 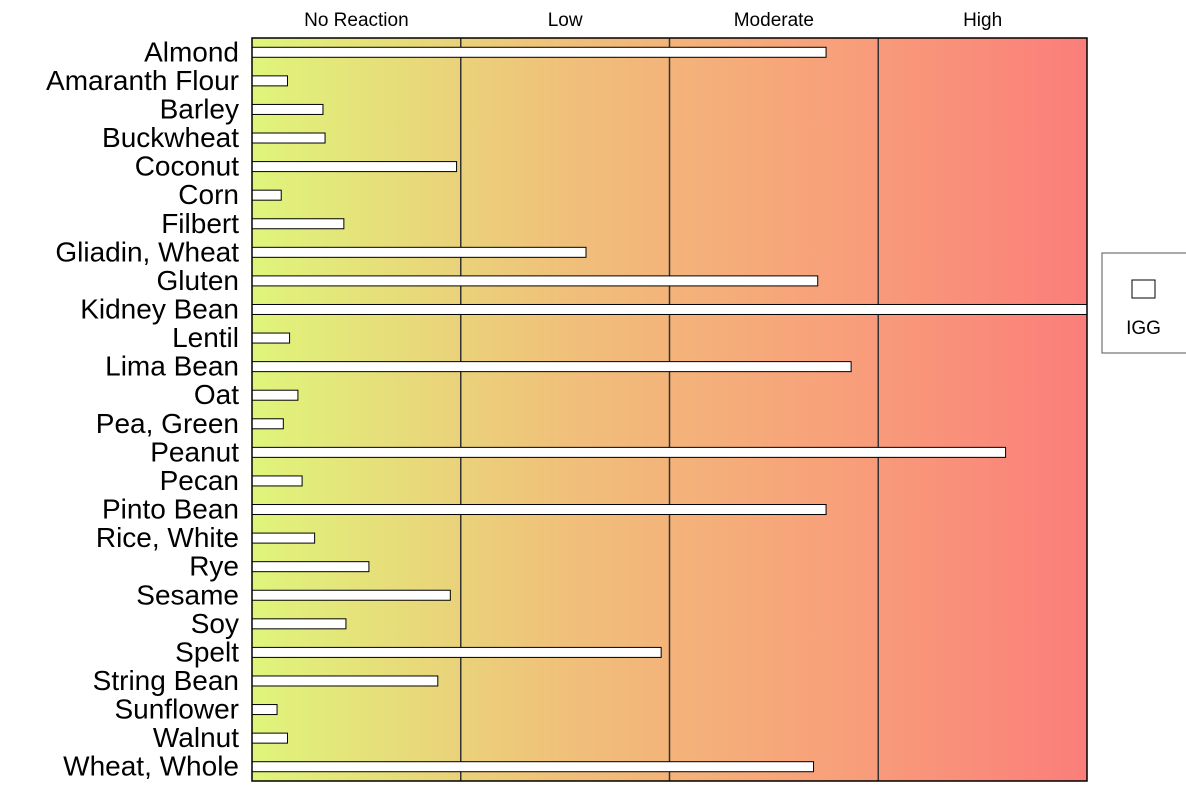 I want to click on category-label: Lima Bean, so click(x=172, y=366).